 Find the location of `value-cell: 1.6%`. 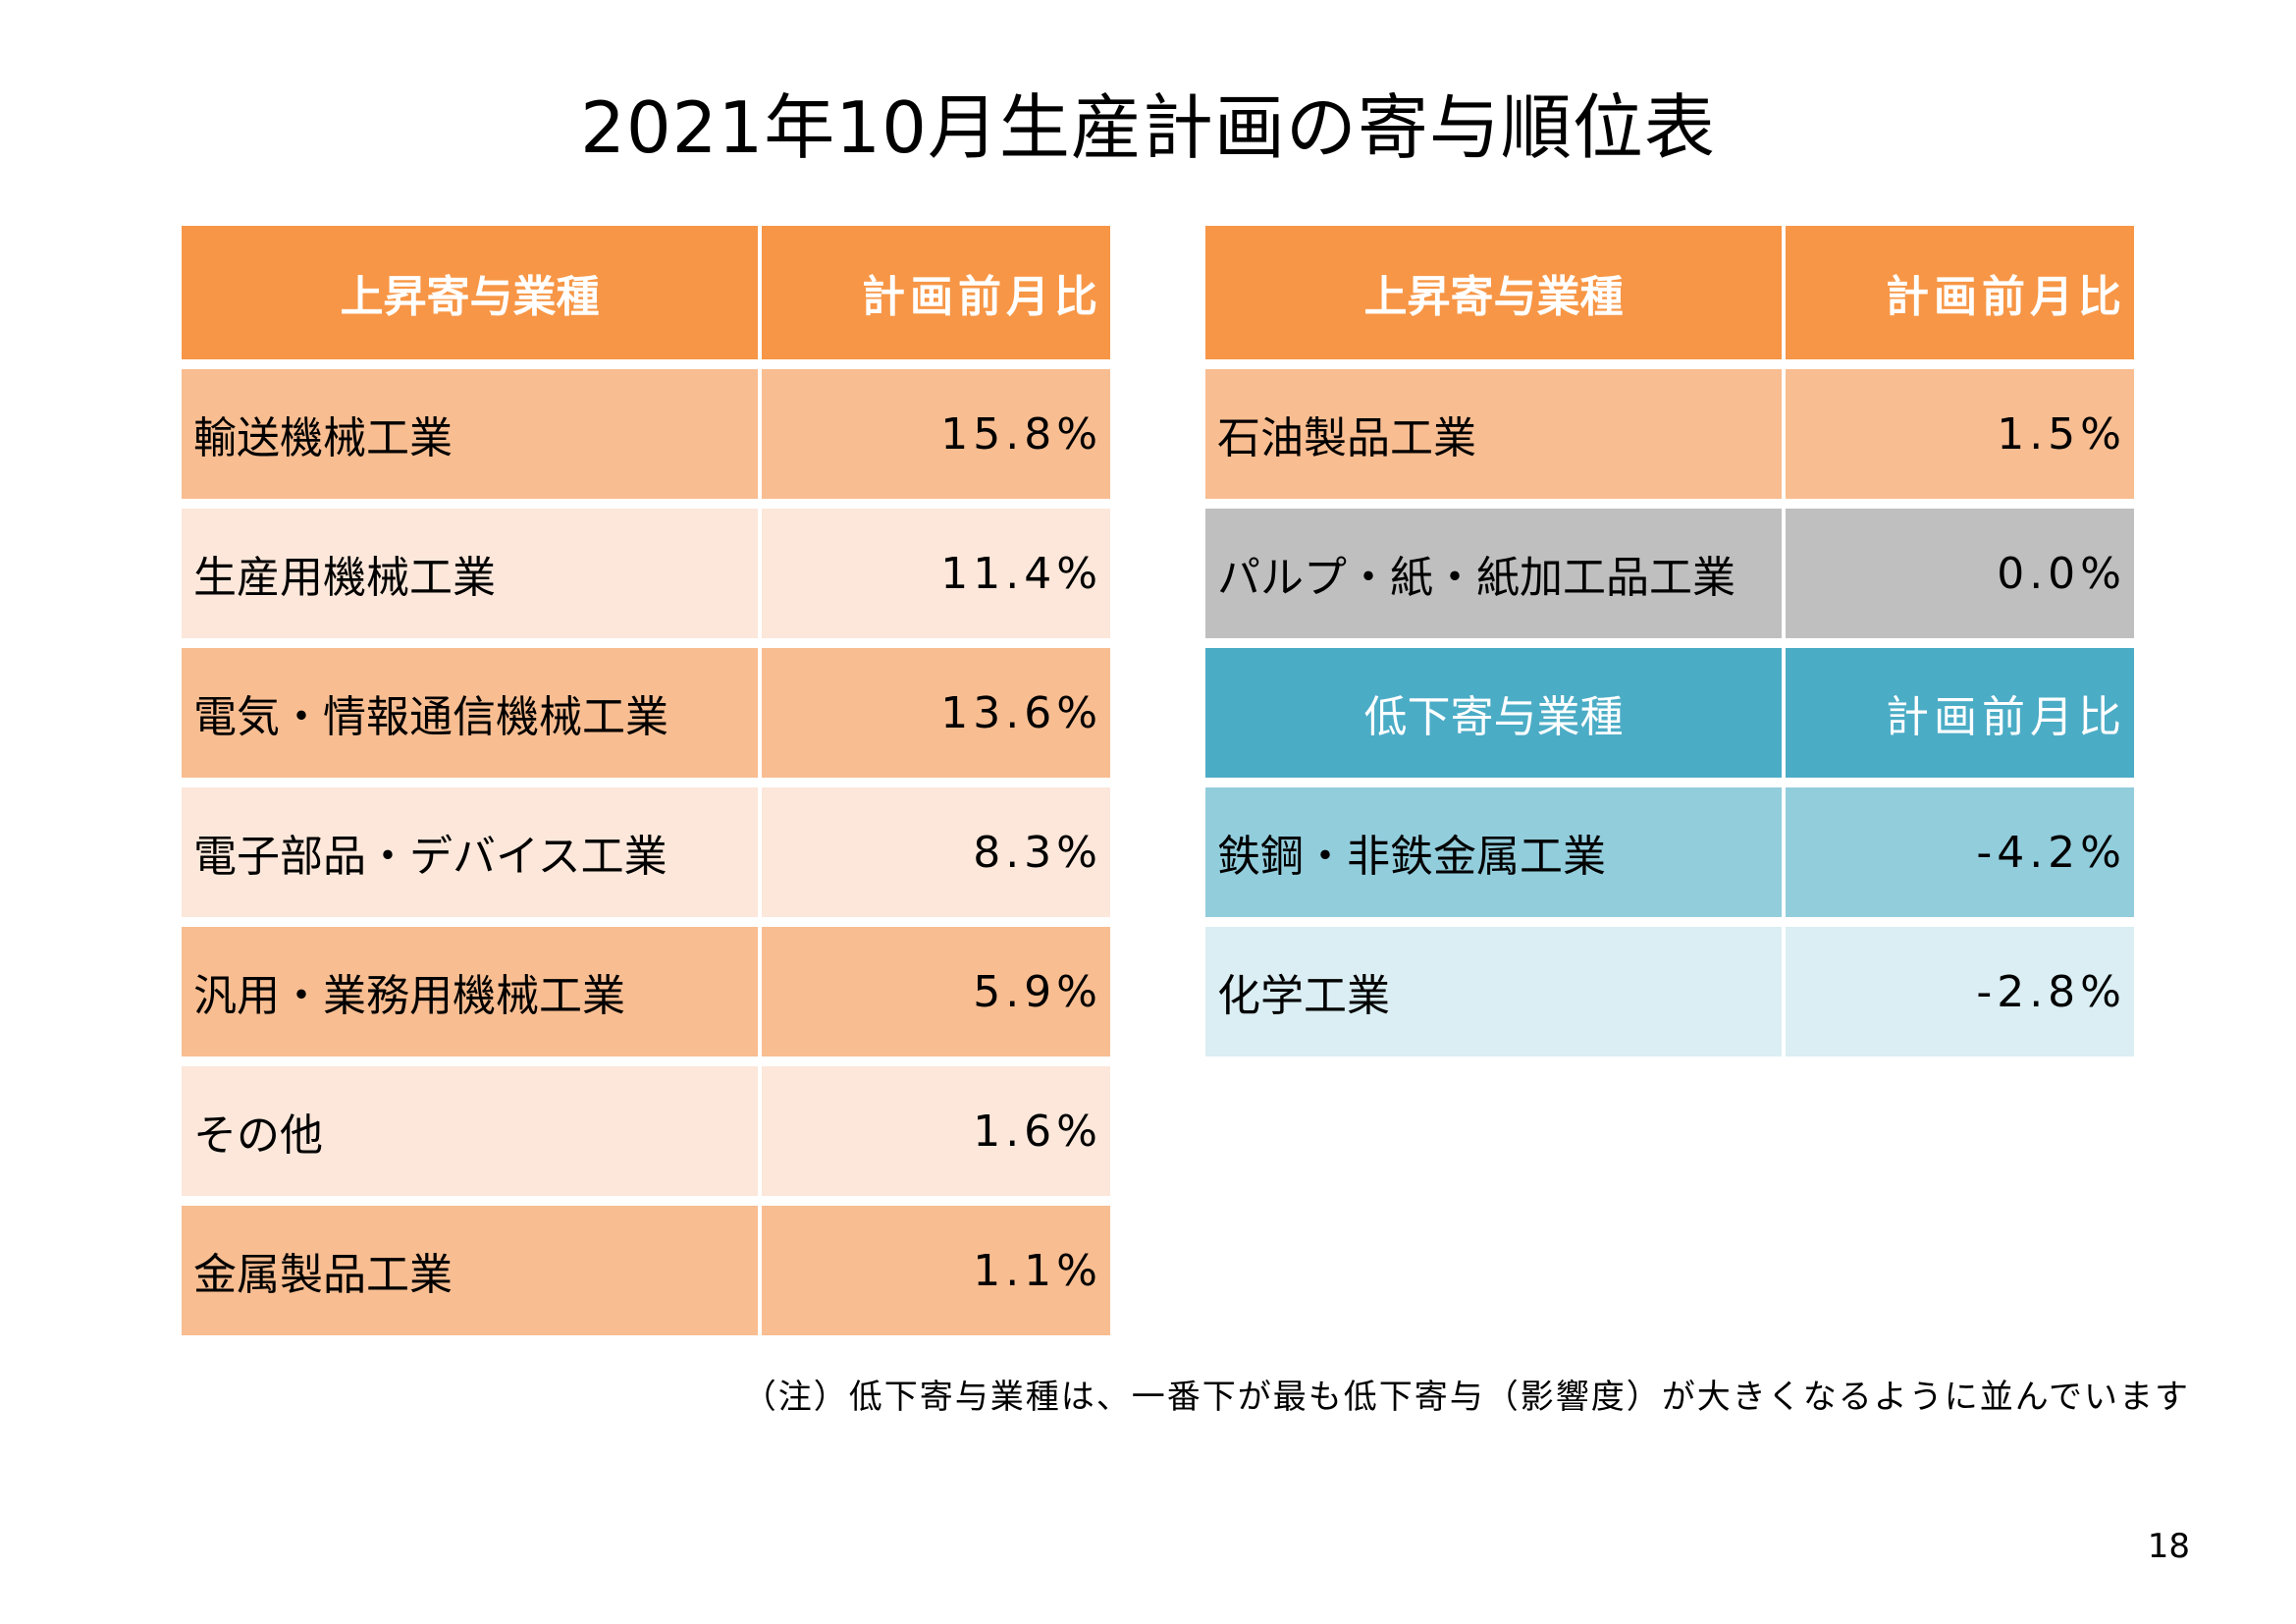

value-cell: 1.6% is located at coordinates (936, 1131).